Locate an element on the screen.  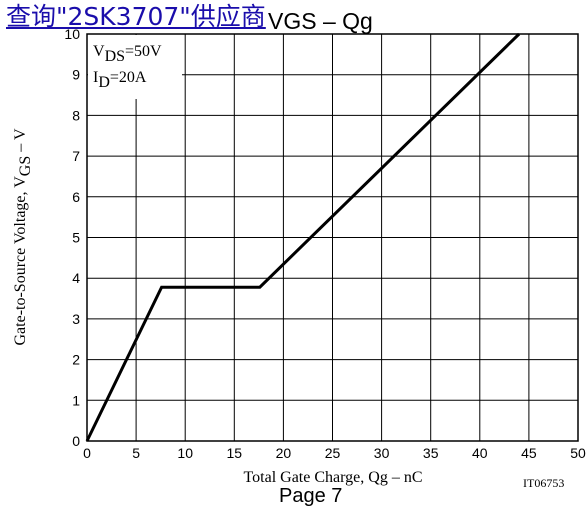
y-tick-label: 2 is located at coordinates (76, 360).